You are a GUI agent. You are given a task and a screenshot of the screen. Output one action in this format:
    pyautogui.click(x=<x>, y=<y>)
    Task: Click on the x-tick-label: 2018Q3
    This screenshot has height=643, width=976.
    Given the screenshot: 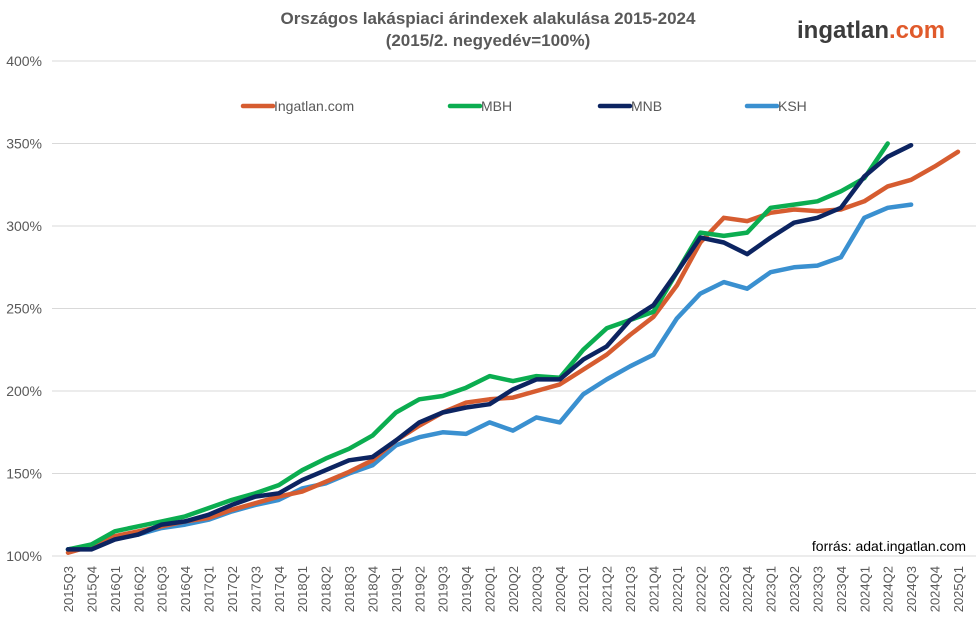 What is the action you would take?
    pyautogui.click(x=349, y=589)
    